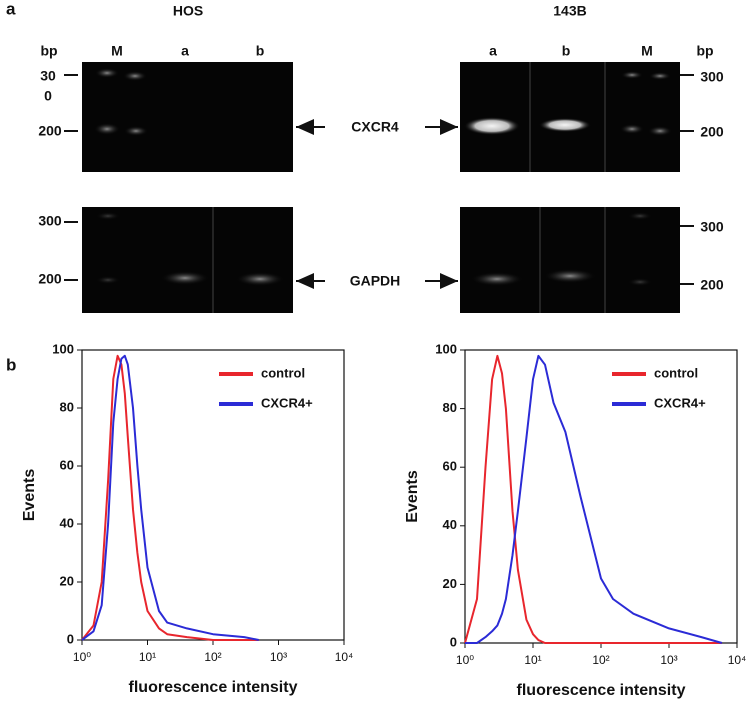 The width and height of the screenshot is (750, 703). I want to click on gene-label: GAPDH, so click(375, 281).